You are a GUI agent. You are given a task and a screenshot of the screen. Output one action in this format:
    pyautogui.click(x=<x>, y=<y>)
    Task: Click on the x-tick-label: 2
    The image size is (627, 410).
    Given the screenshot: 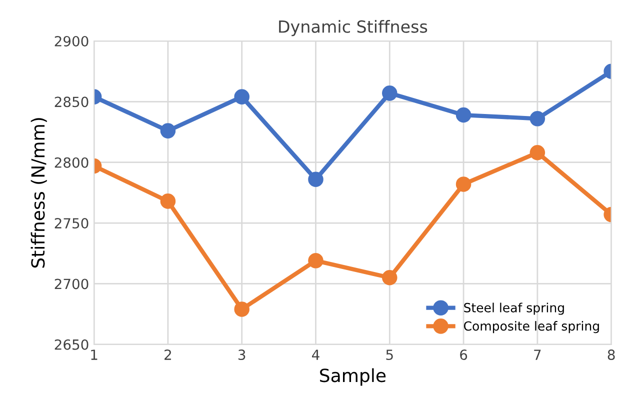 What is the action you would take?
    pyautogui.click(x=167, y=355)
    